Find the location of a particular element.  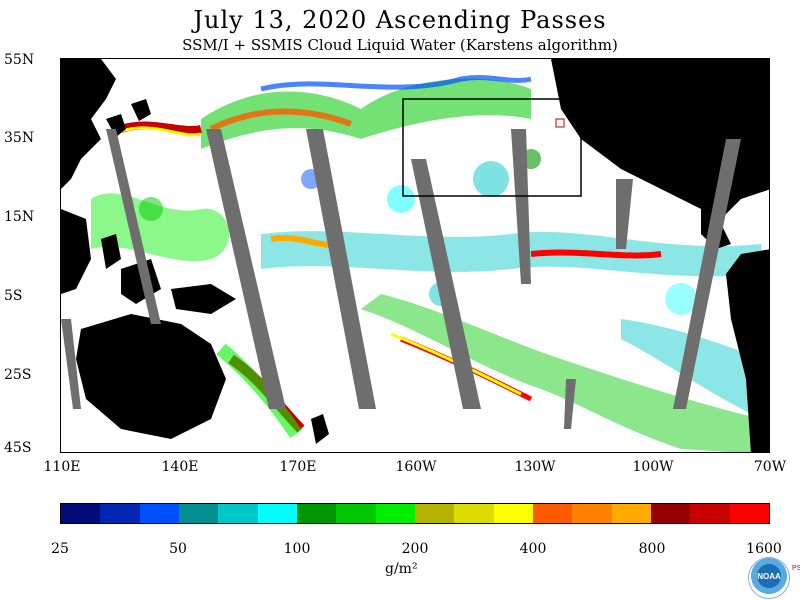

colorbar-label-50: 50 is located at coordinates (178, 549).